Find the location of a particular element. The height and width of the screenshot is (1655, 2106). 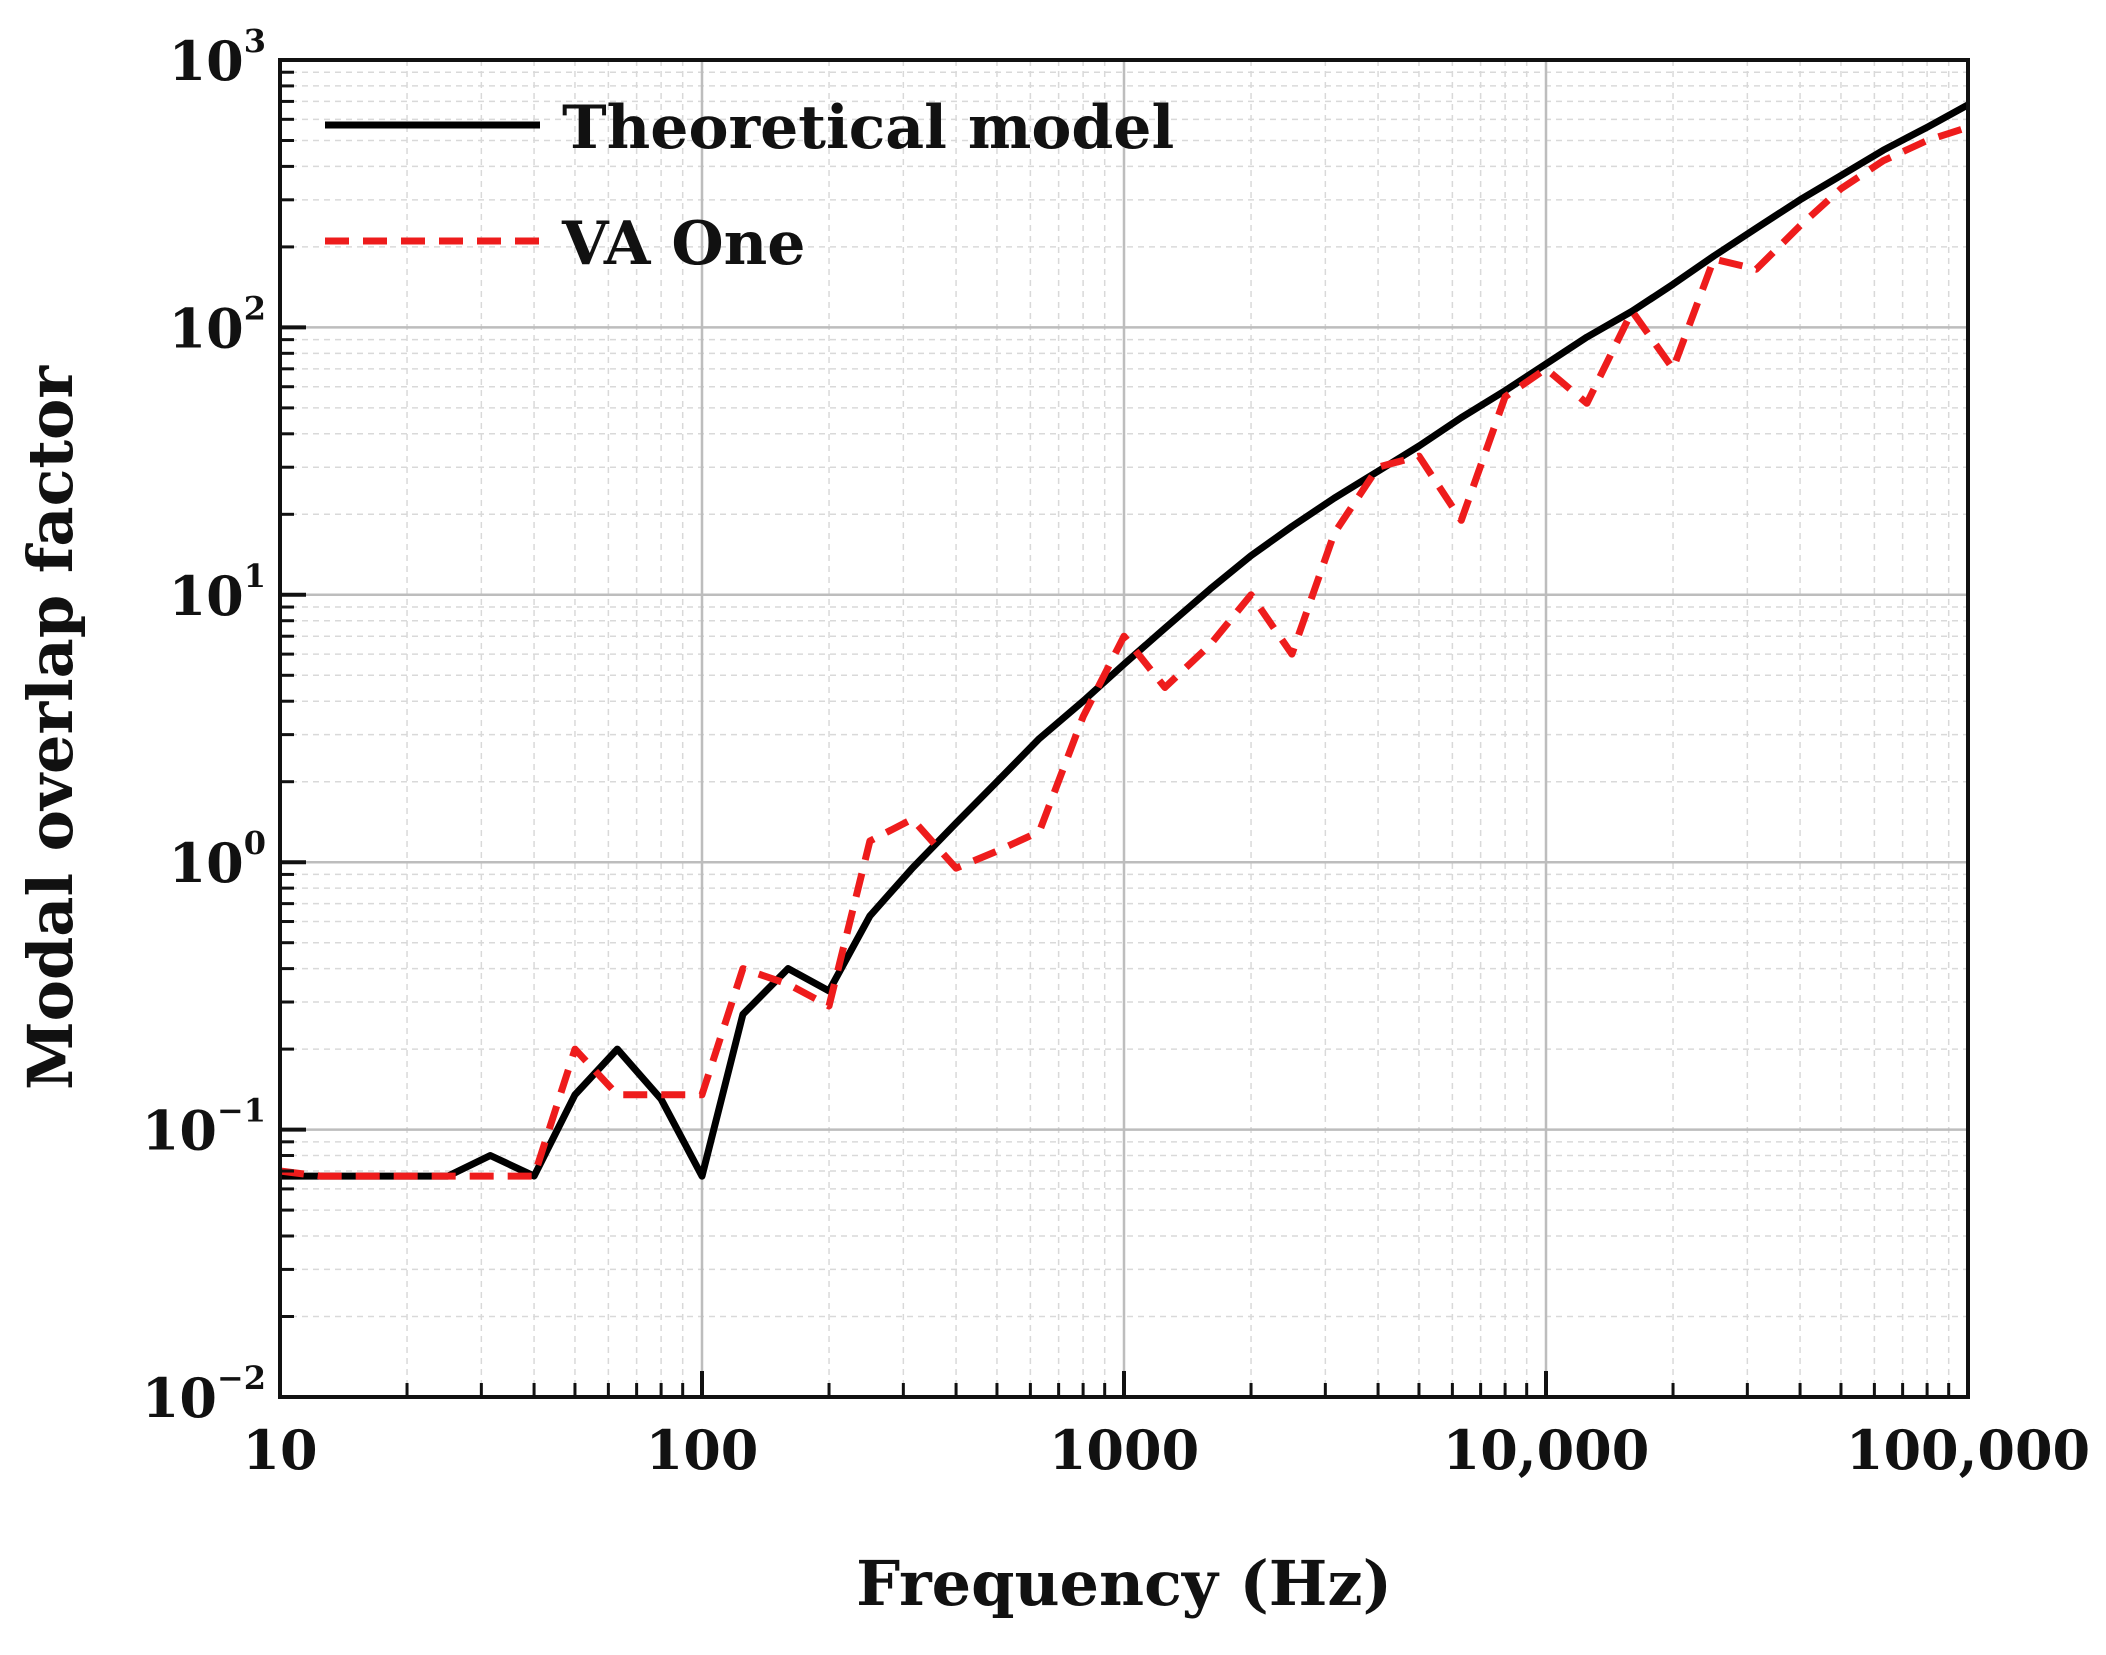

y-tick-label: 10¹ is located at coordinates (217, 592).